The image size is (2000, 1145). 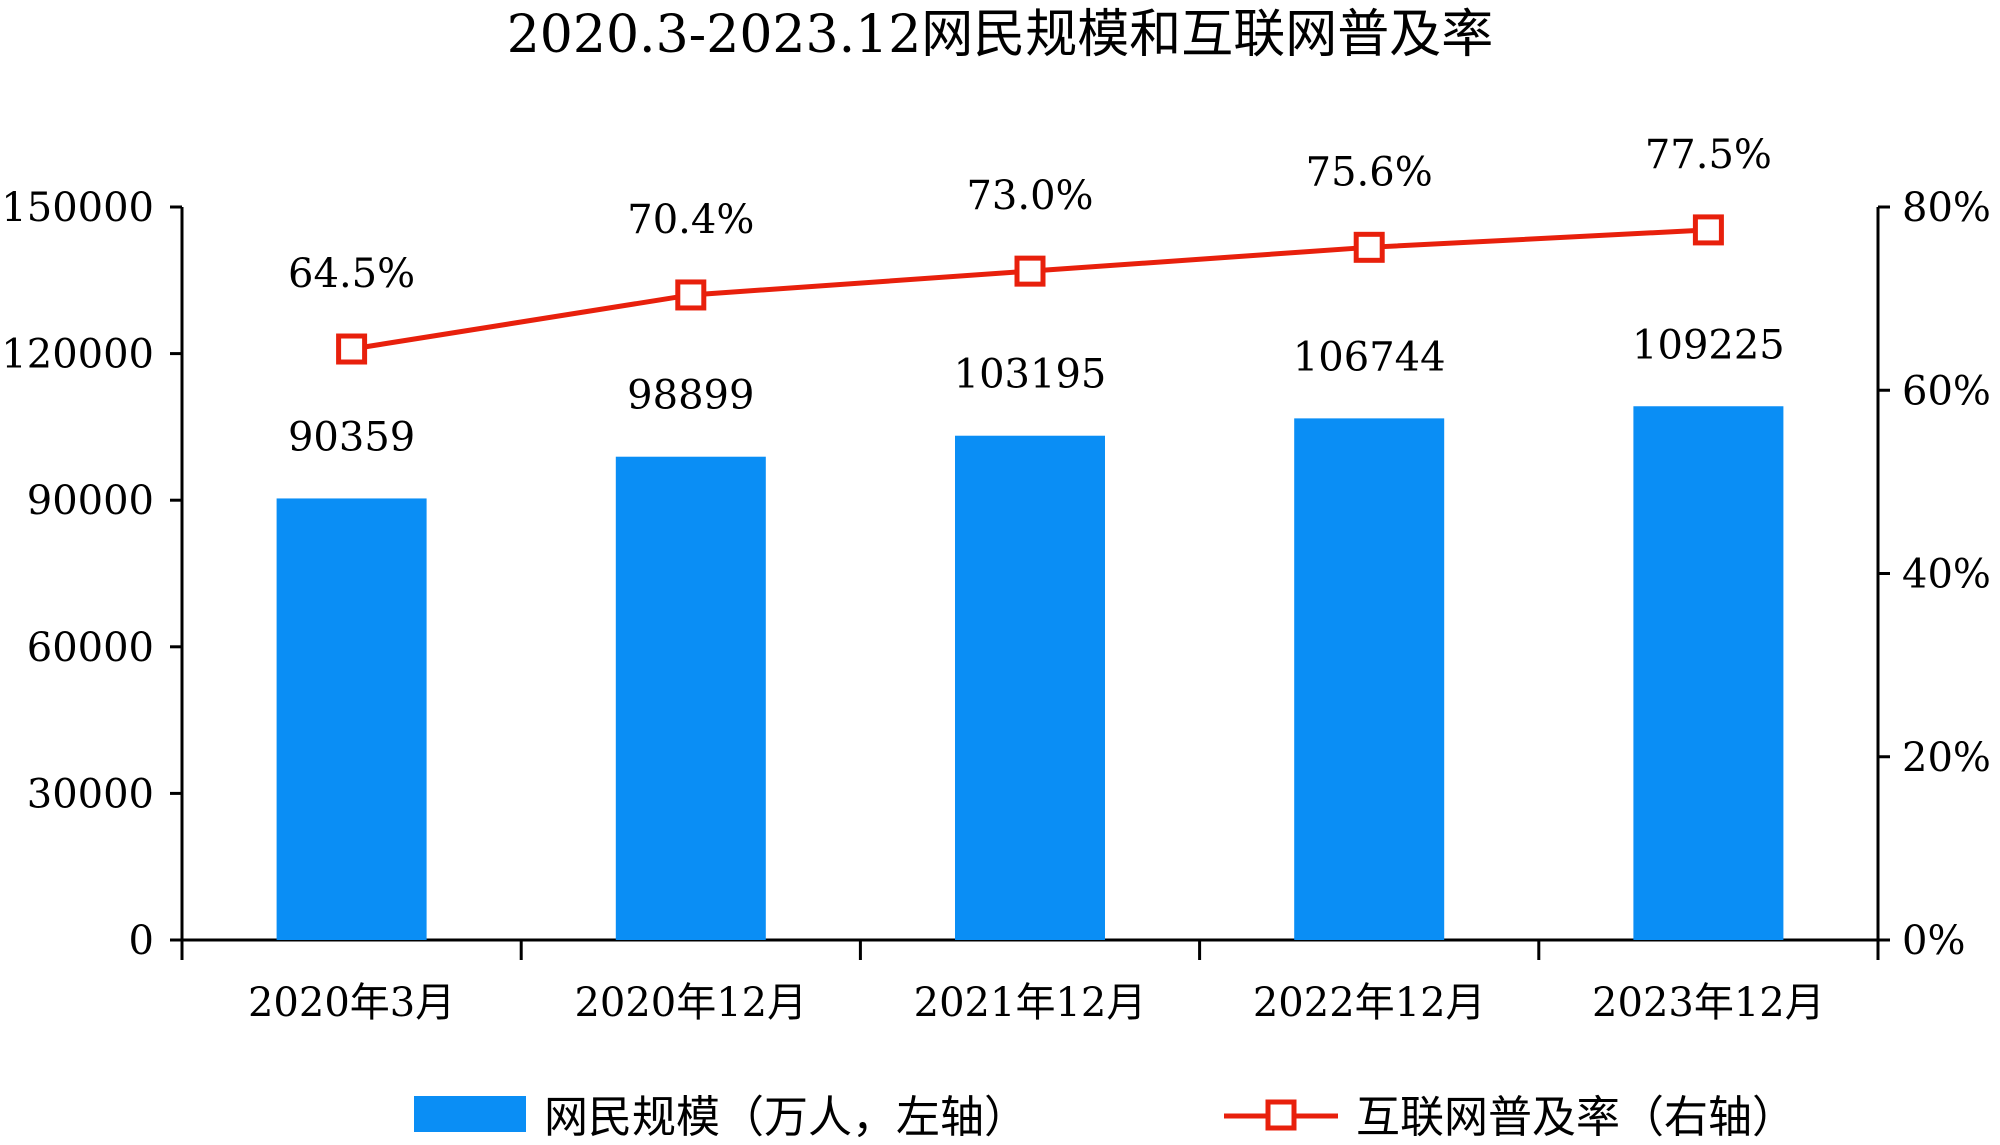 What do you see at coordinates (90, 794) in the screenshot?
I see `left-tick-label: 30000` at bounding box center [90, 794].